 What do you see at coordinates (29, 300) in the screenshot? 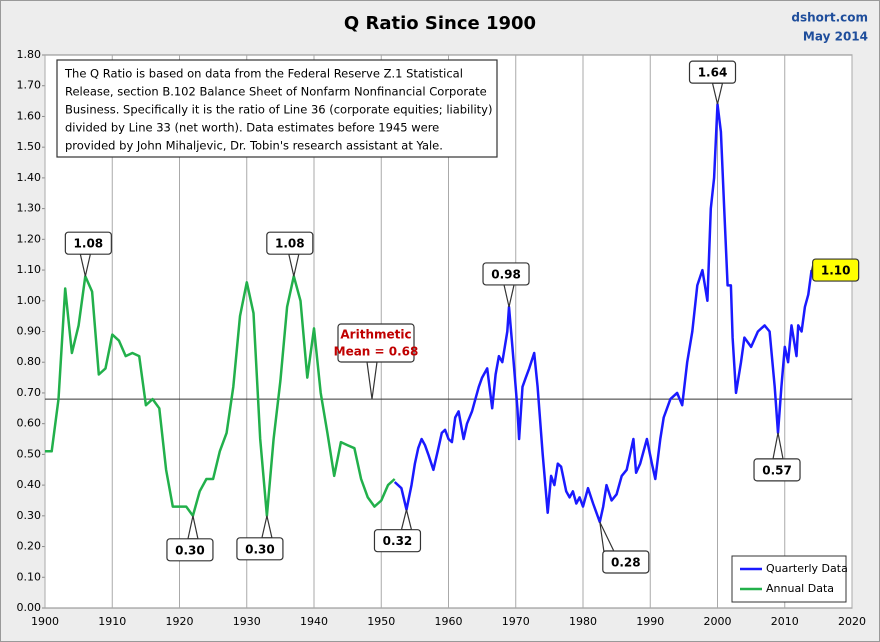
I see `y-tick-label: 1.00` at bounding box center [29, 300].